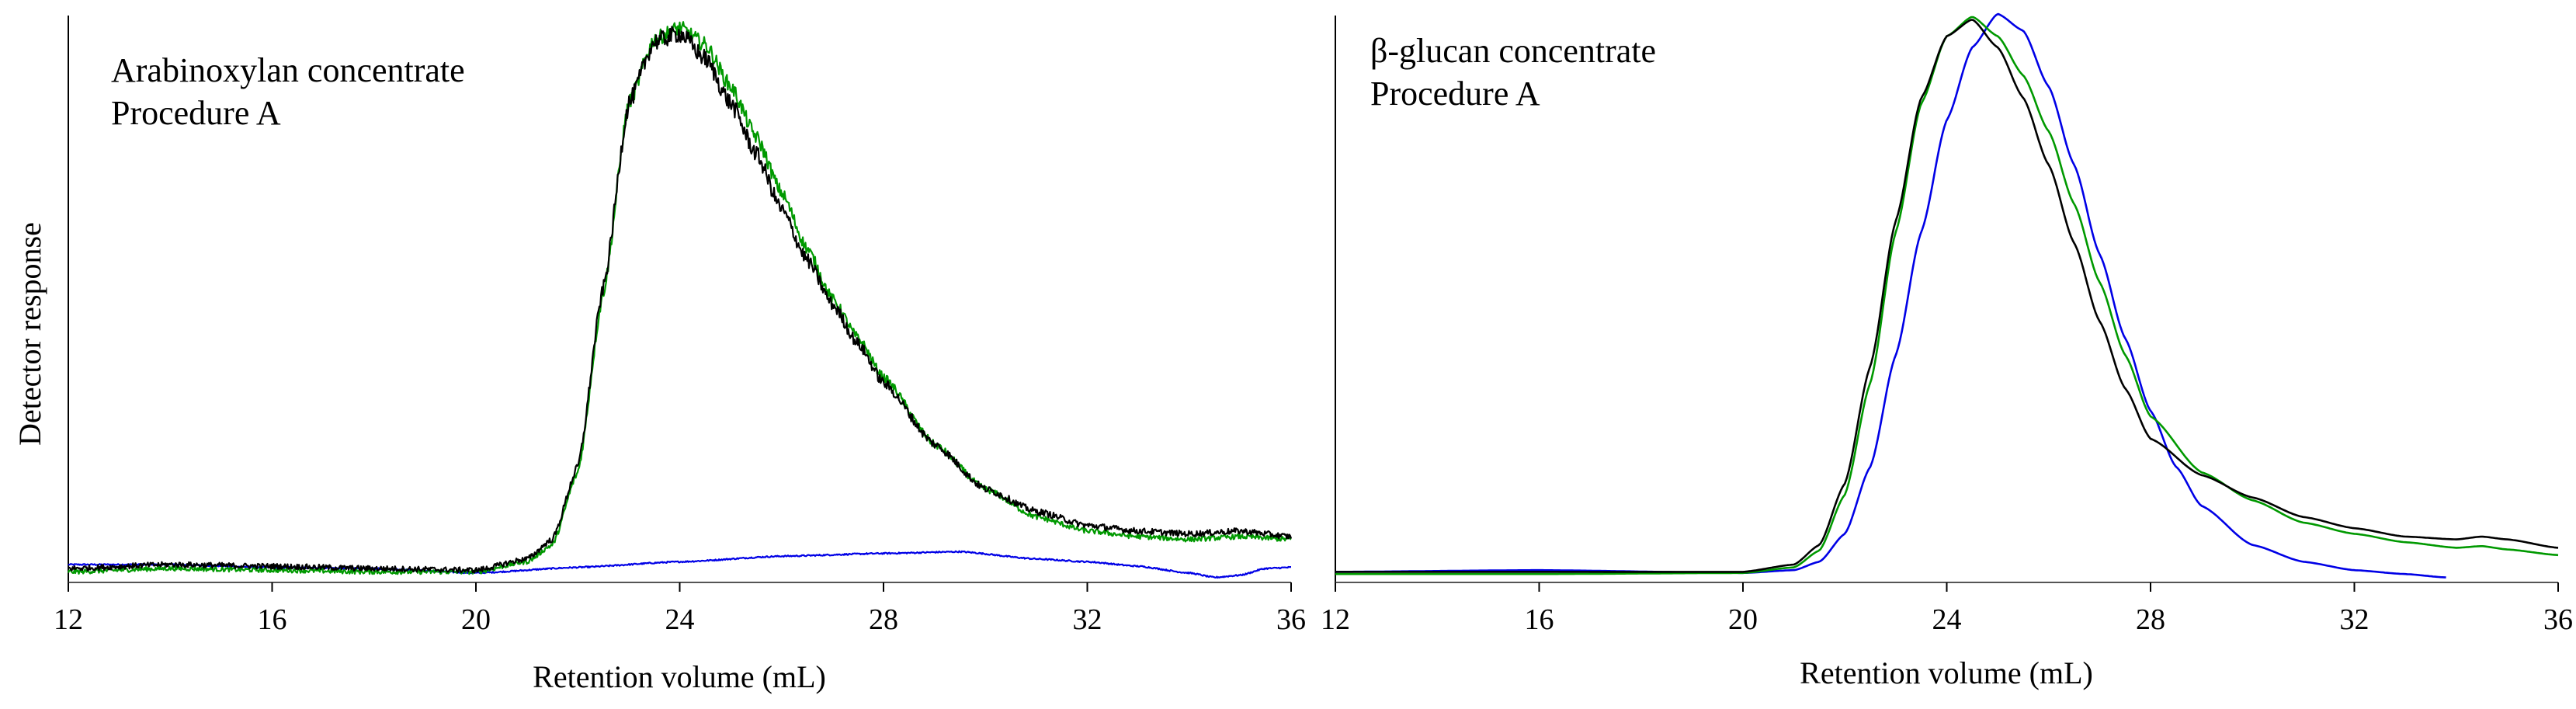 This screenshot has height=709, width=2576. Describe the element at coordinates (1455, 94) in the screenshot. I see `right-annotation-procedure: Procedure A` at that location.